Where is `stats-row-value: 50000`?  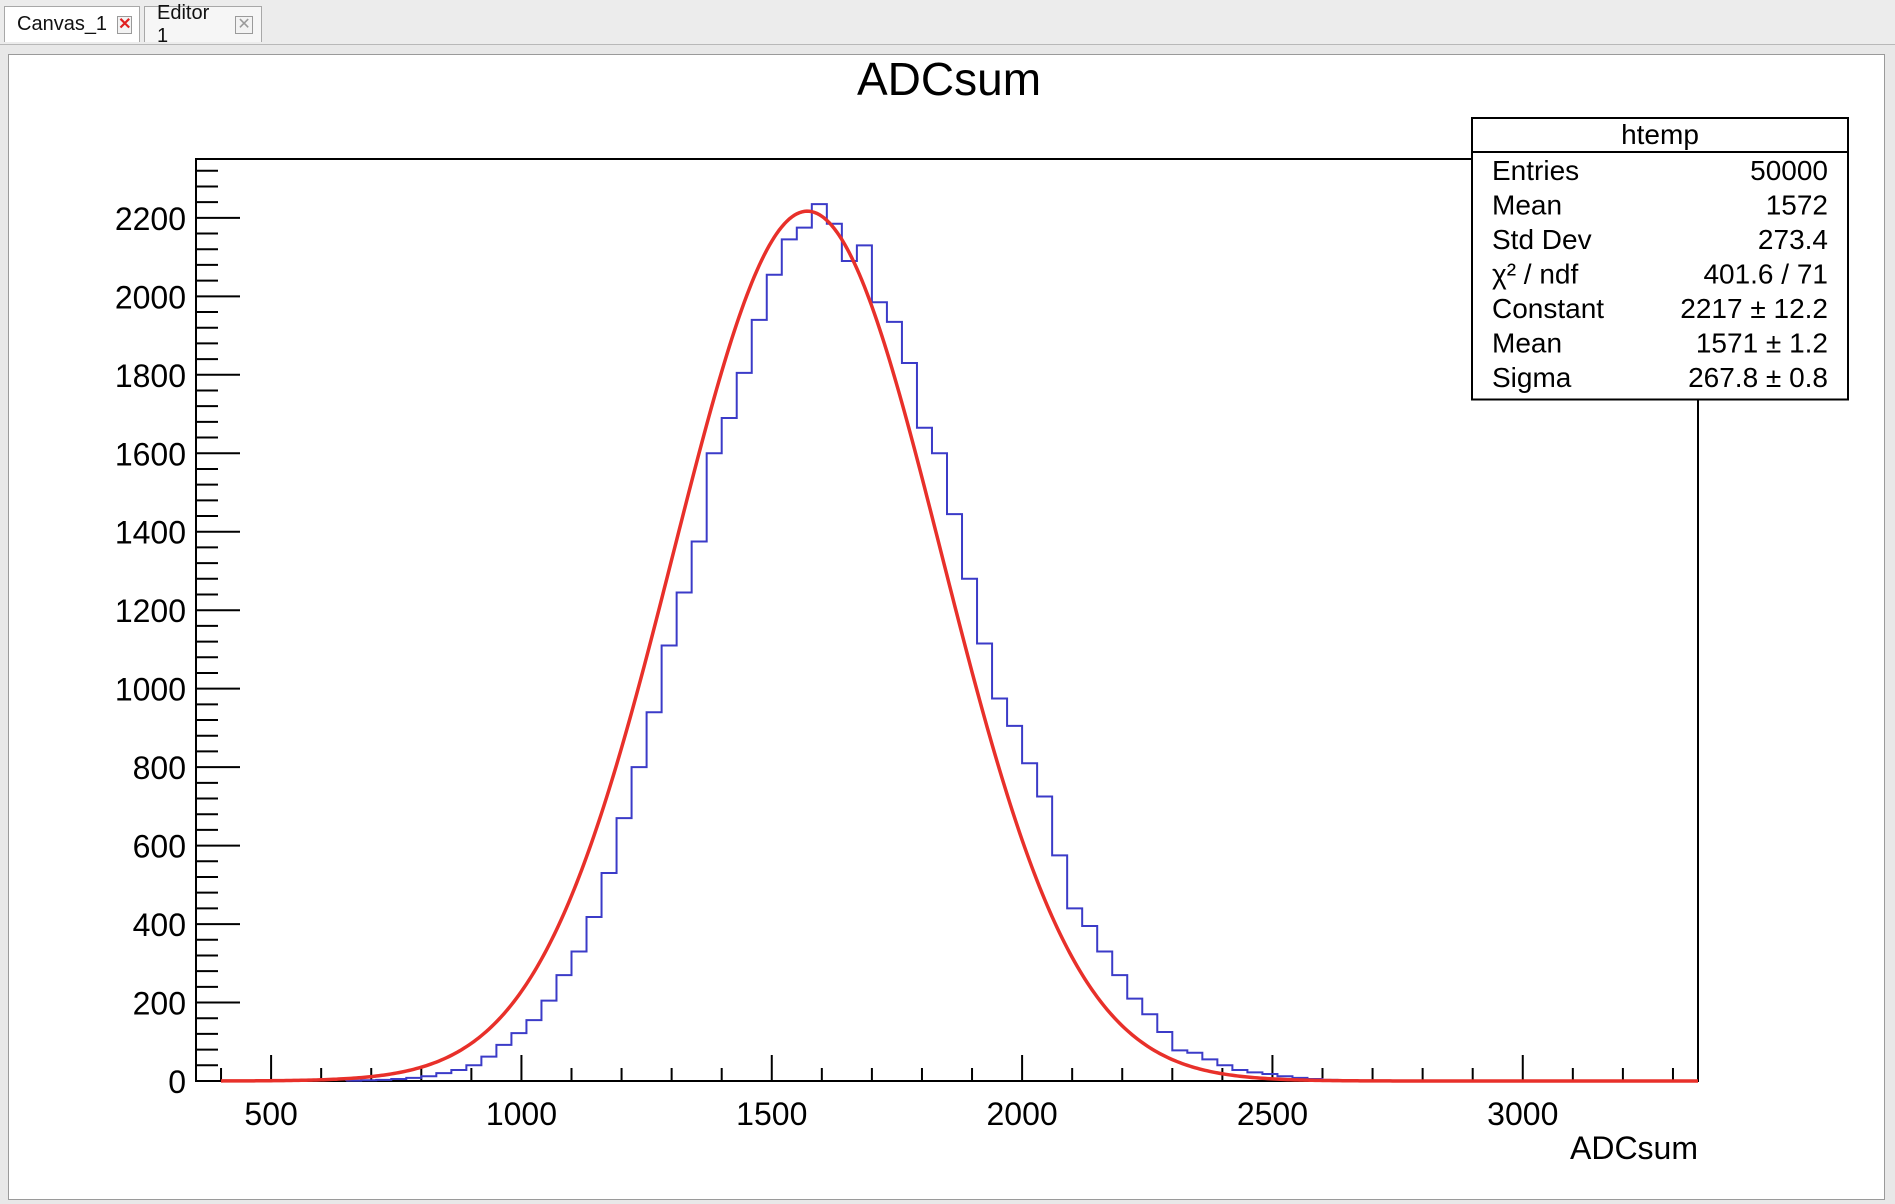 stats-row-value: 50000 is located at coordinates (1789, 170).